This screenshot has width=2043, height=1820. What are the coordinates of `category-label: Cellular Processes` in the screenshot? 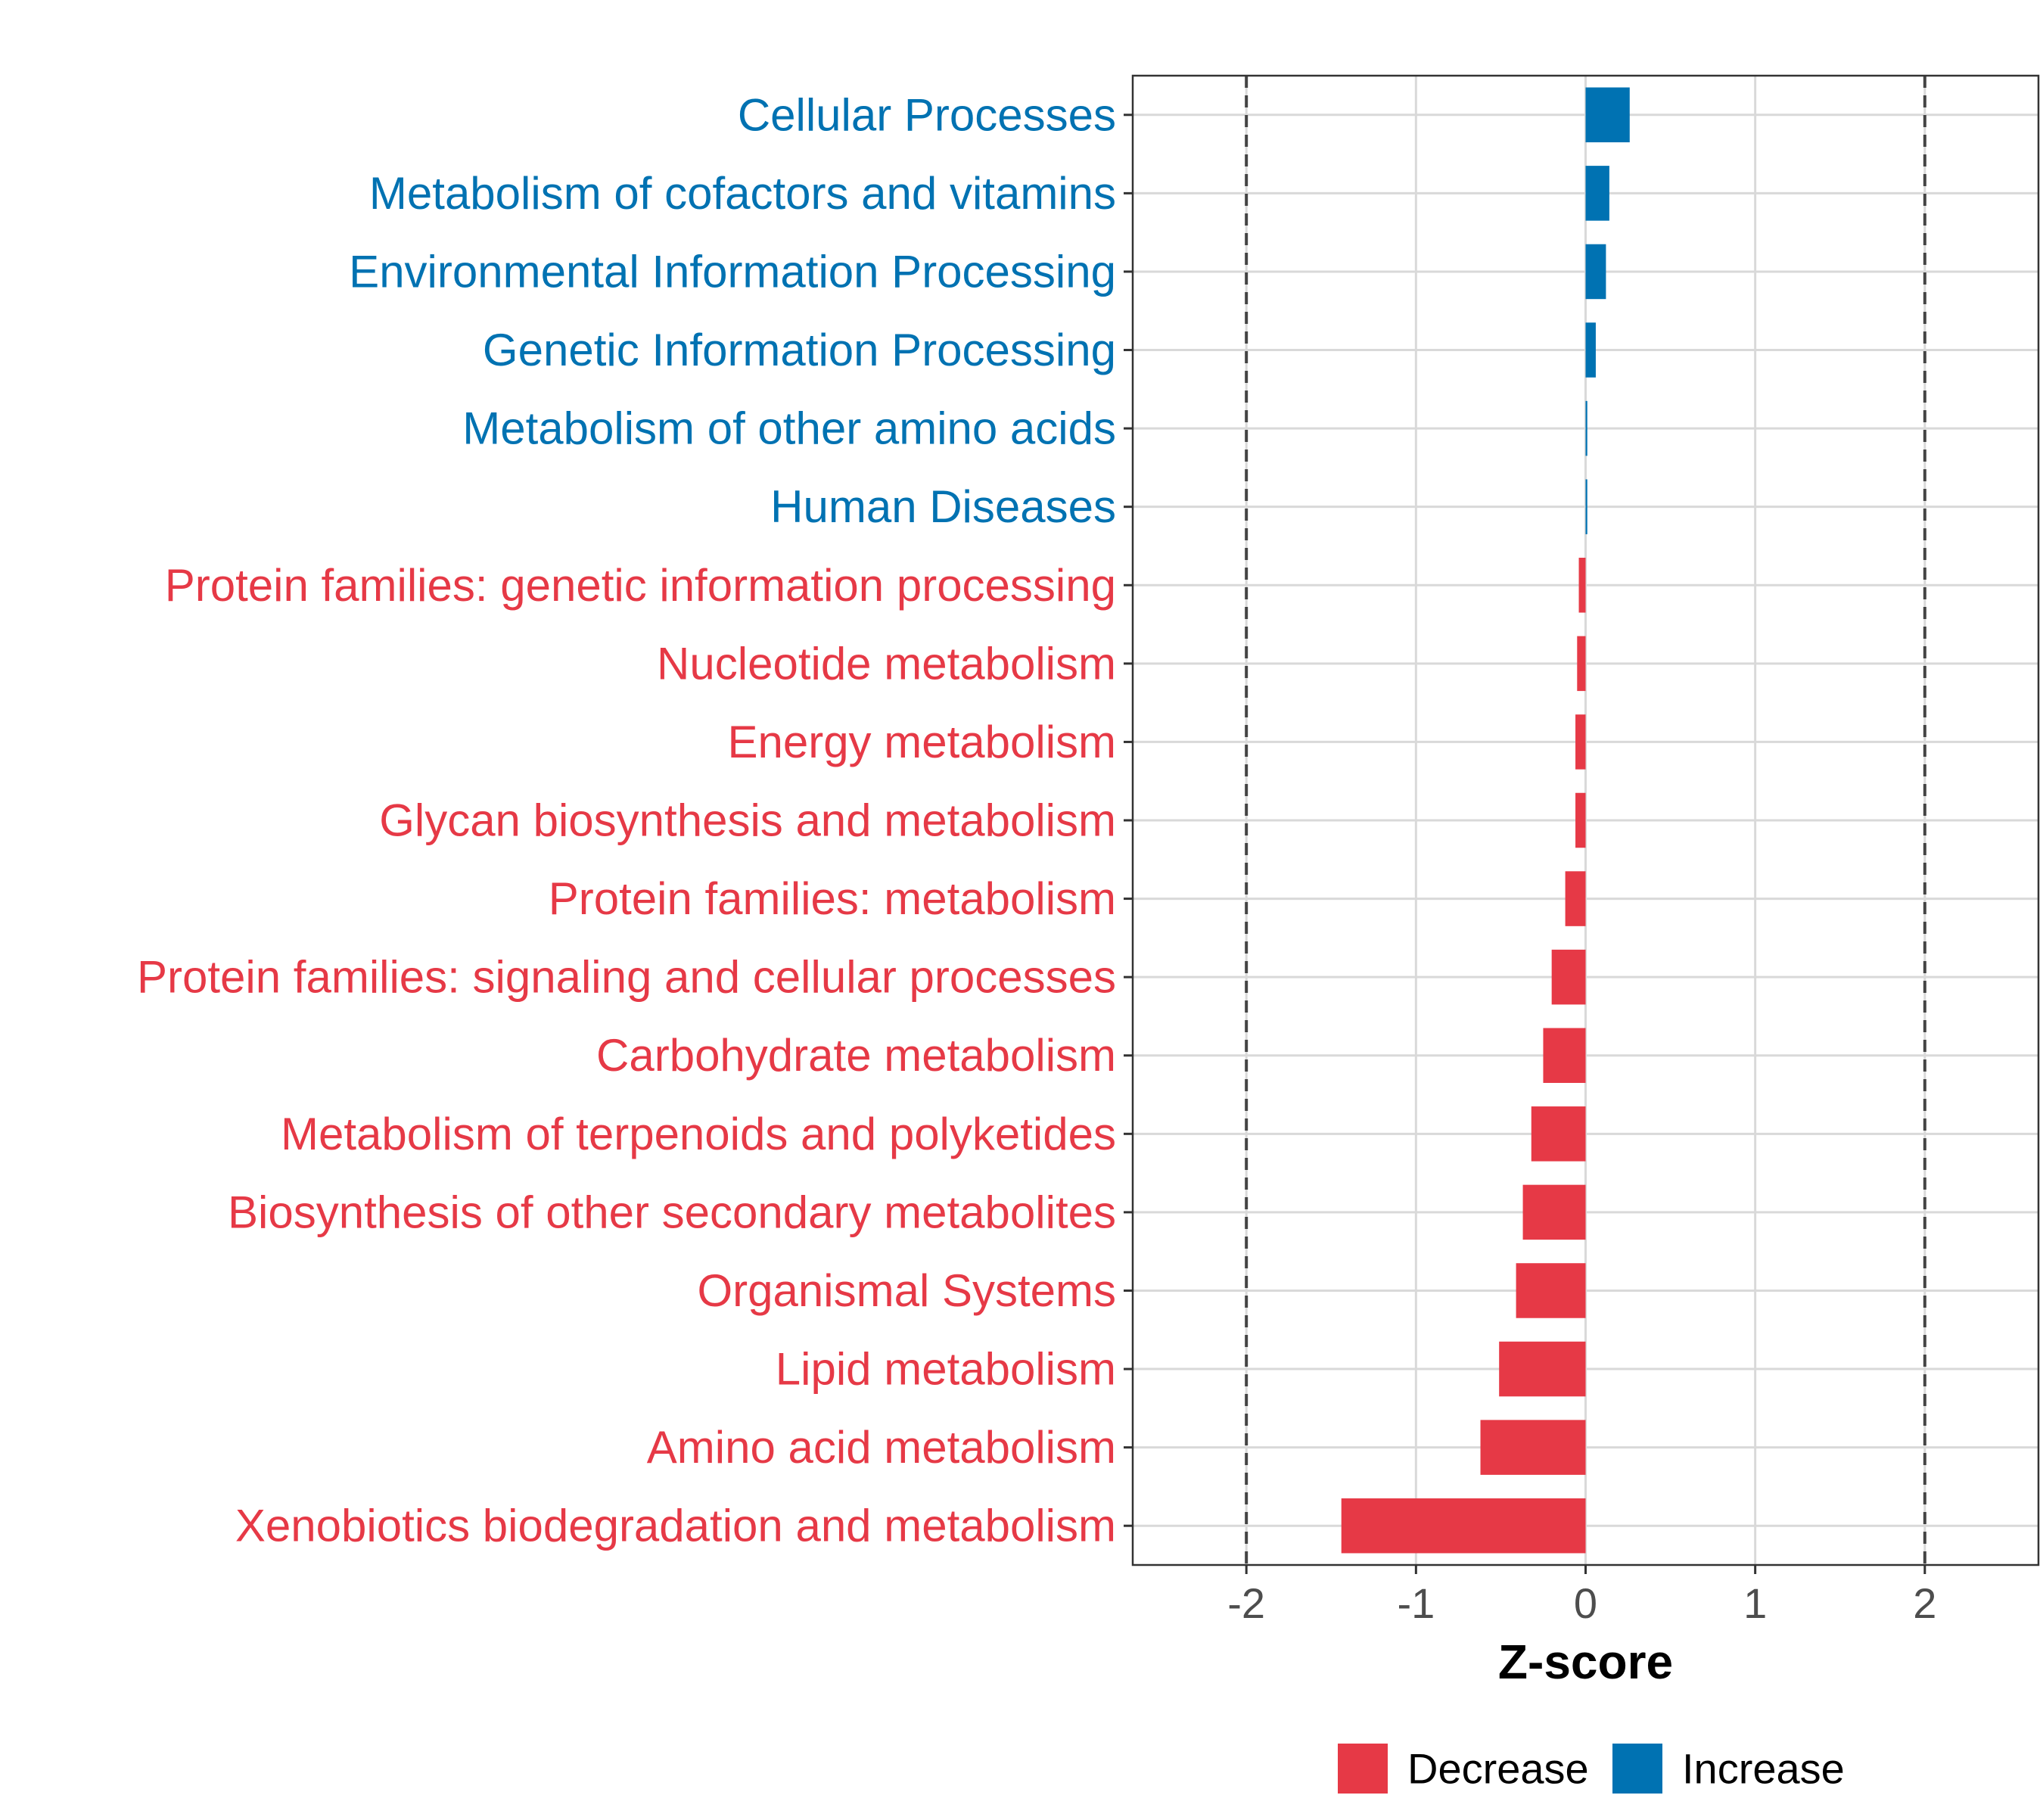 It's located at (927, 114).